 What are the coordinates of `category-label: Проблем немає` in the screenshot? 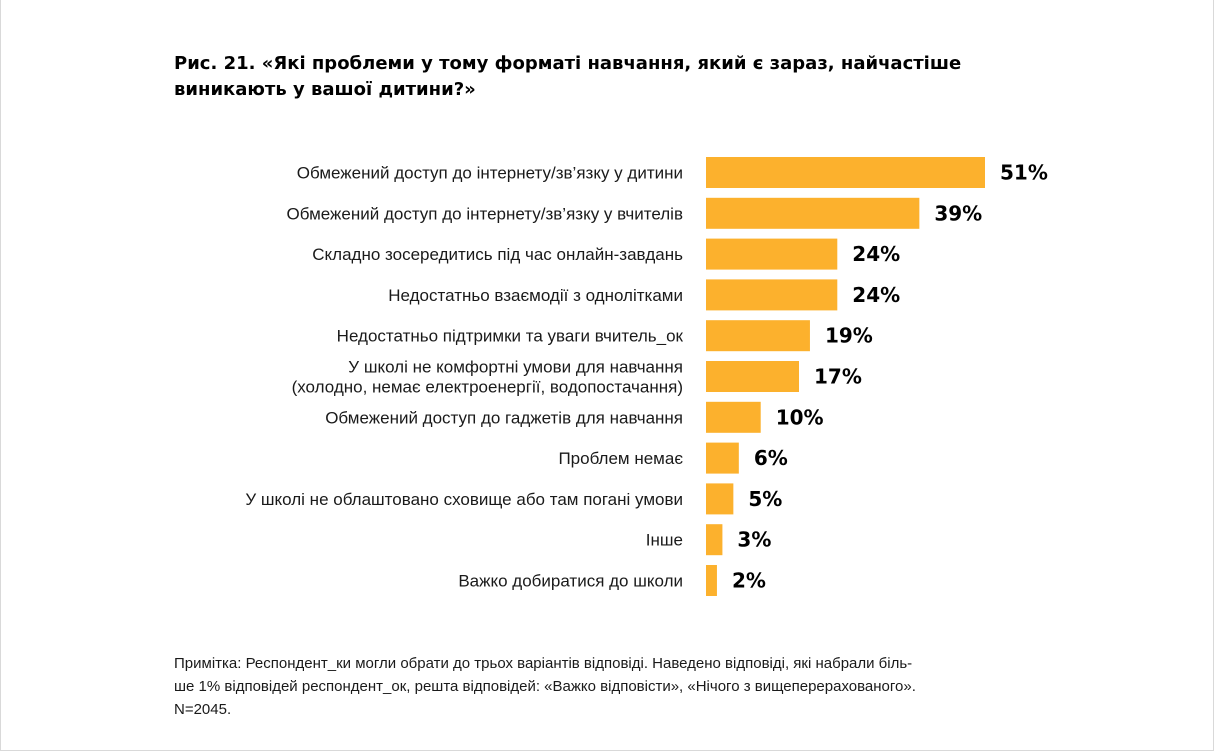 It's located at (620, 458).